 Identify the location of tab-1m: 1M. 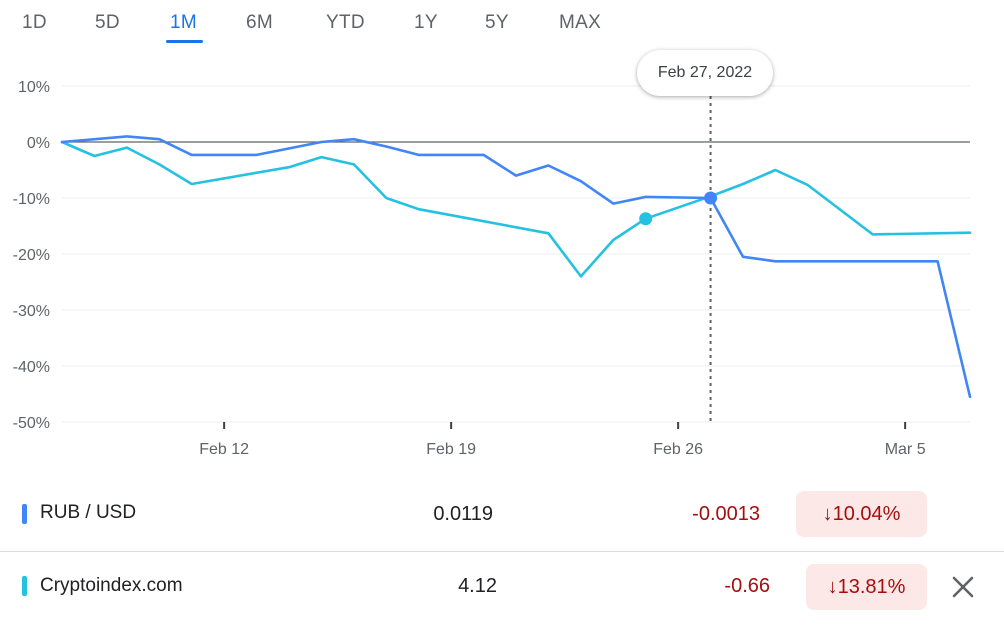
(183, 22).